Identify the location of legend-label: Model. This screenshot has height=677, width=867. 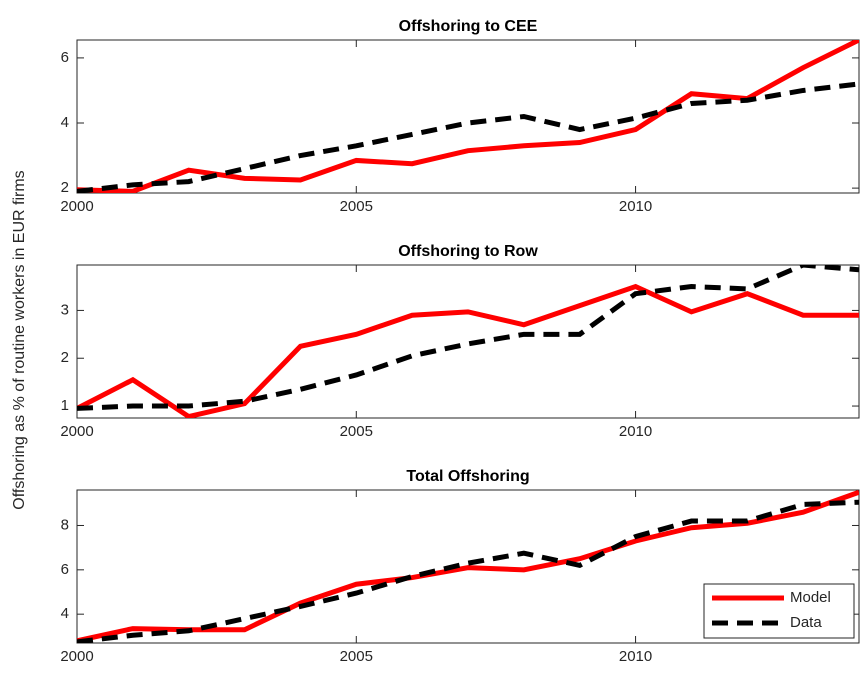
(810, 597).